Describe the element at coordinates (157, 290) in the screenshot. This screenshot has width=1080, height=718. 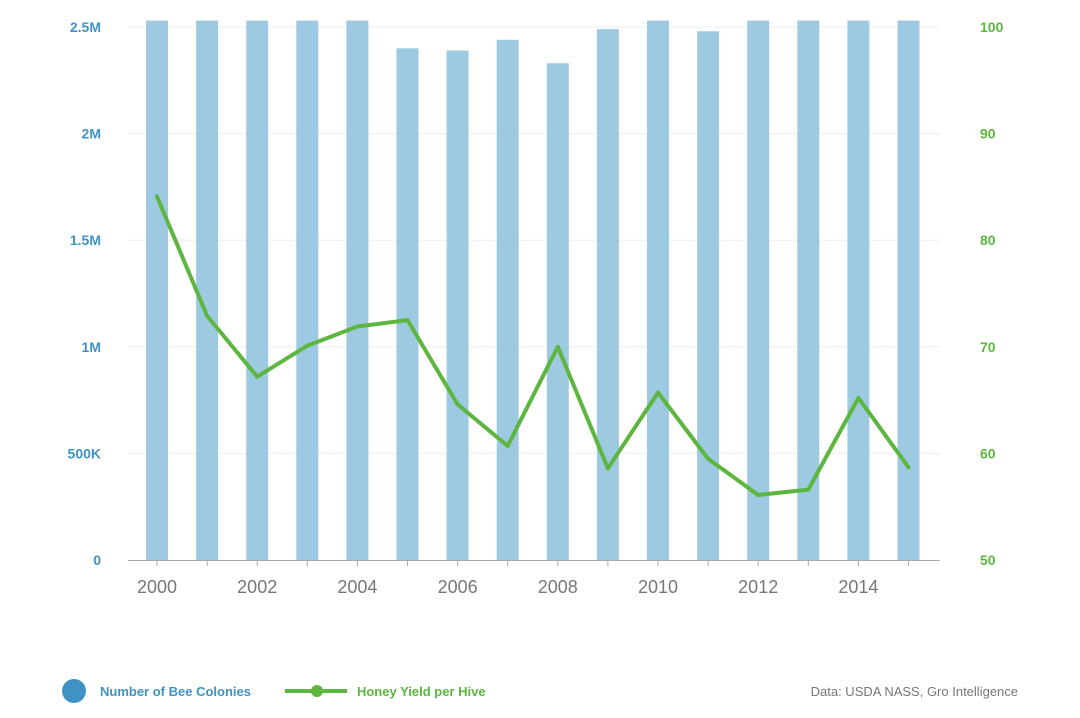
I see `bar-2000` at that location.